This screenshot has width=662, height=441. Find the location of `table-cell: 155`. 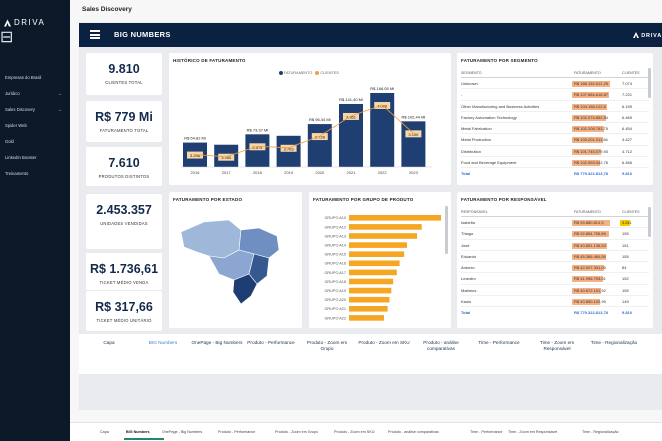

table-cell: 155 is located at coordinates (625, 290).